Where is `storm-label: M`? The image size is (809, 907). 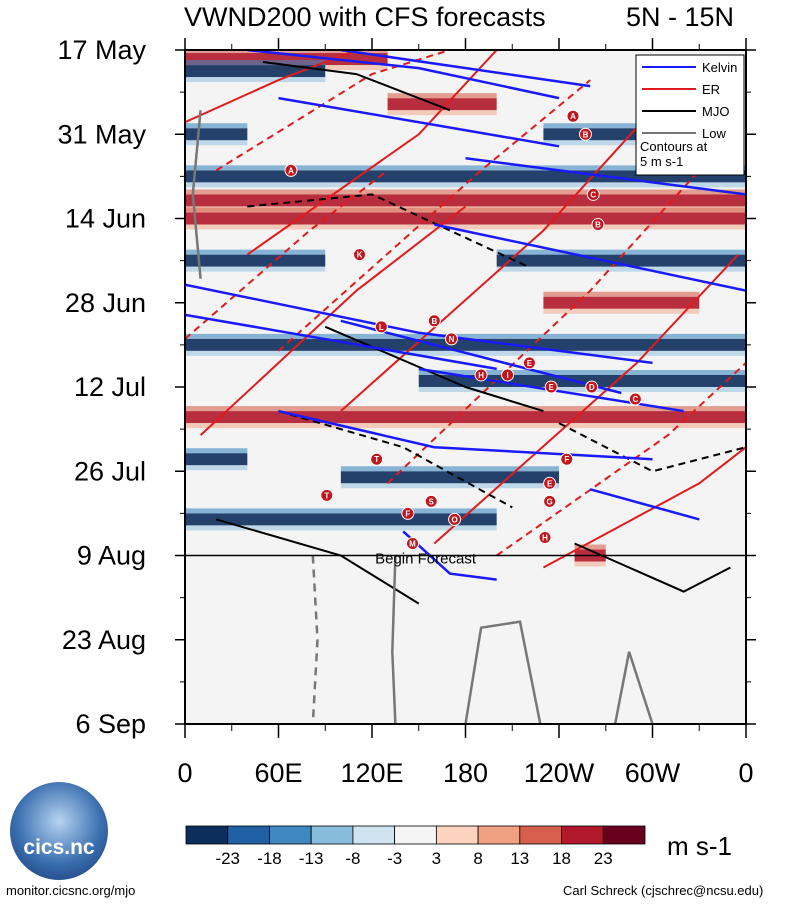
storm-label: M is located at coordinates (412, 543).